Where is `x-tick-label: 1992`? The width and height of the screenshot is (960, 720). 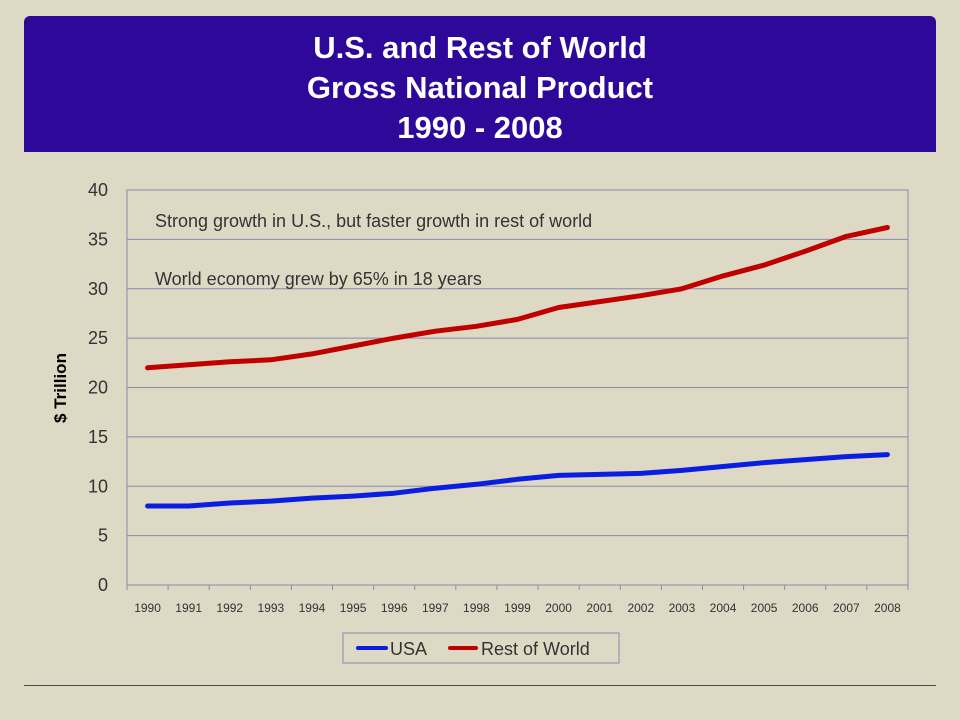
x-tick-label: 1992 is located at coordinates (229, 608).